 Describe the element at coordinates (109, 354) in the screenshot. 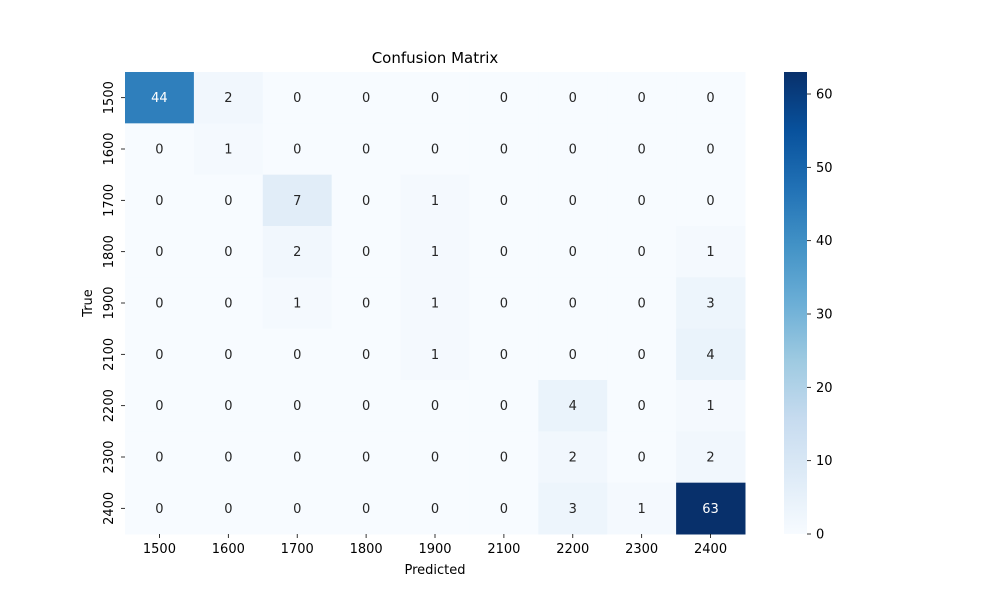

I see `y-tick-label: 2100` at that location.